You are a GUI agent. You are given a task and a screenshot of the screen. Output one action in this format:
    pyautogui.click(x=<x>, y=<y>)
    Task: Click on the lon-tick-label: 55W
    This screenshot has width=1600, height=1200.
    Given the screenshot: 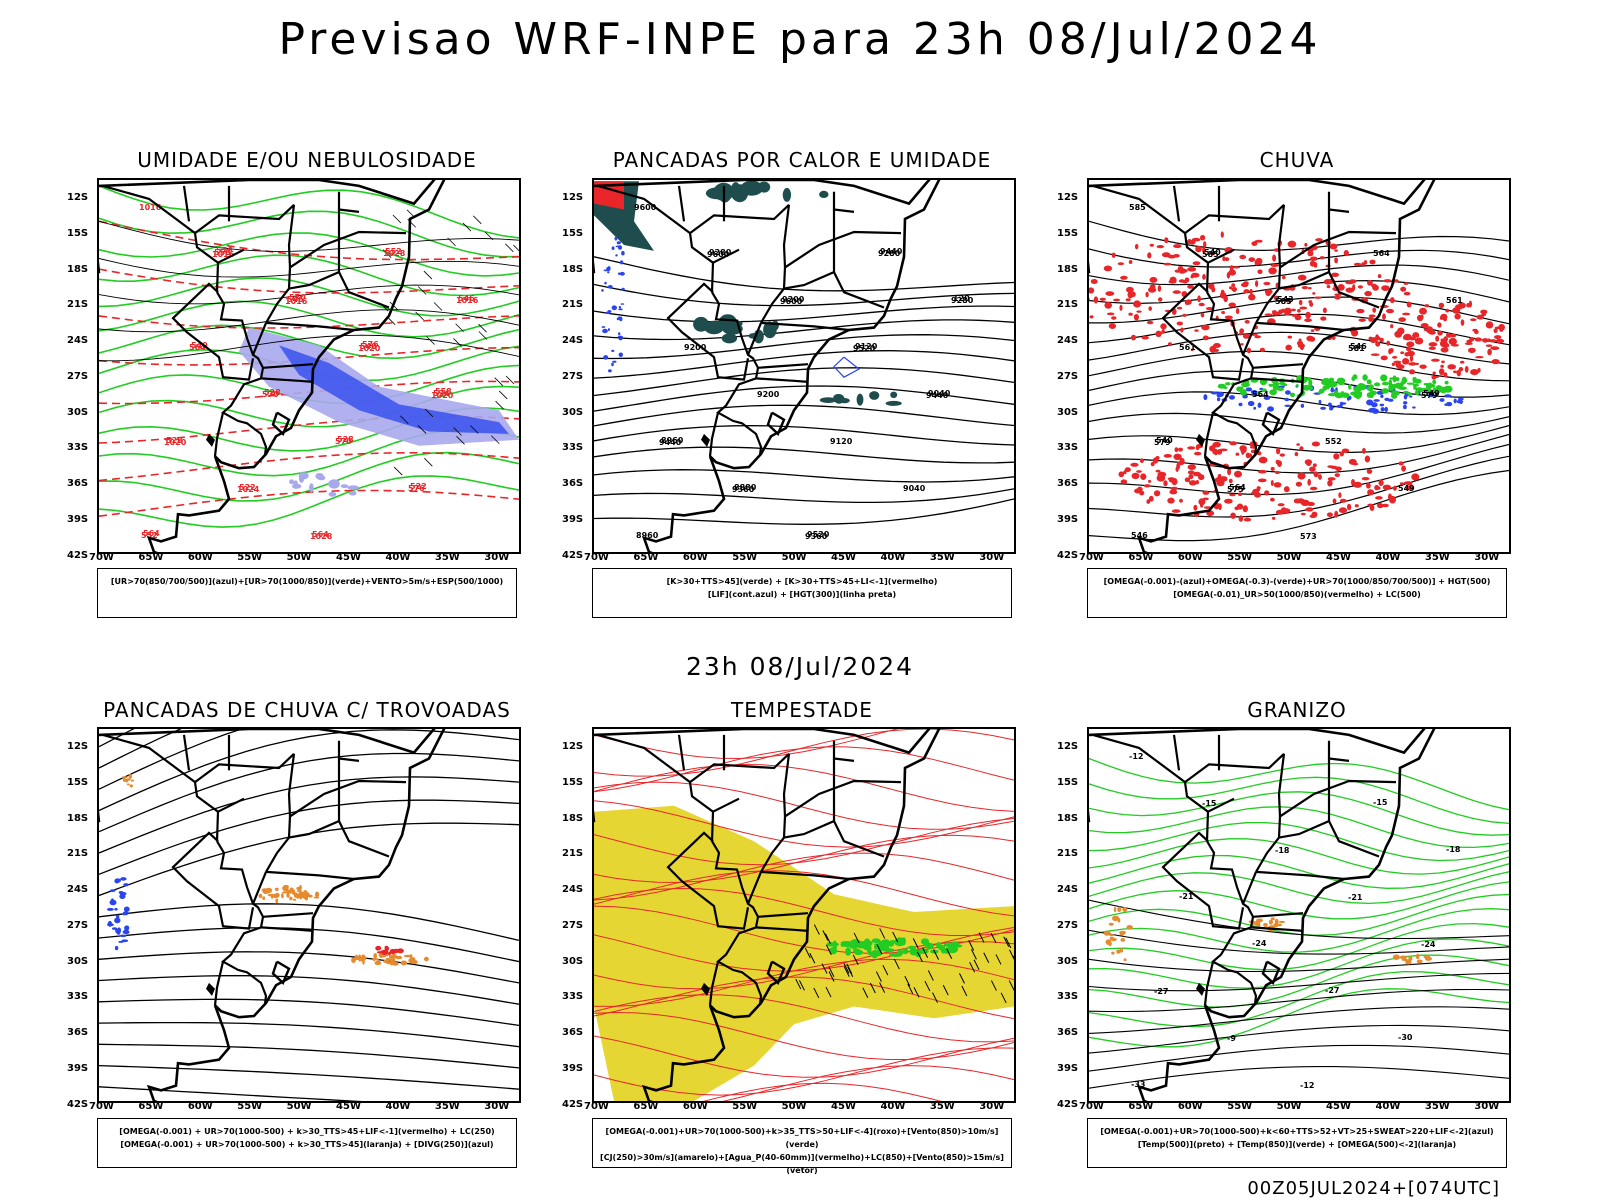 What is the action you would take?
    pyautogui.click(x=745, y=1106)
    